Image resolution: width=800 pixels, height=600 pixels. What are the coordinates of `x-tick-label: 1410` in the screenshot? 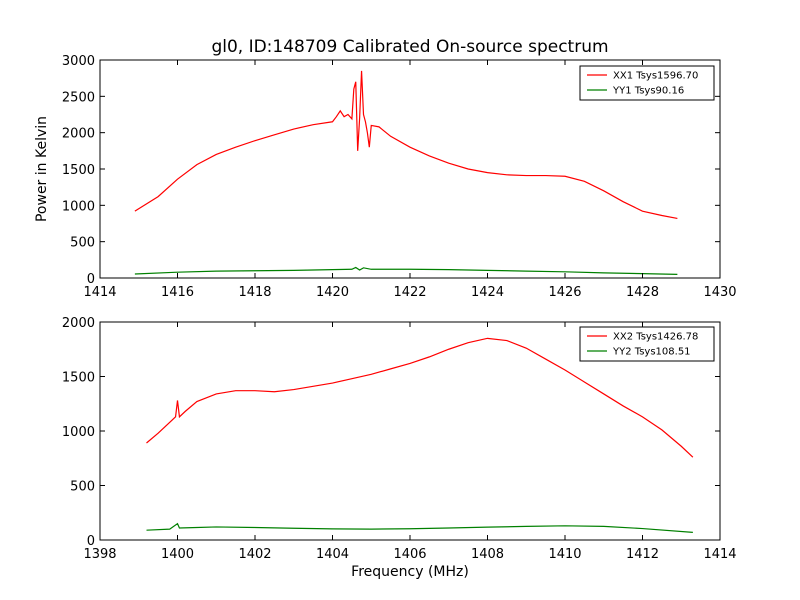 It's located at (564, 554).